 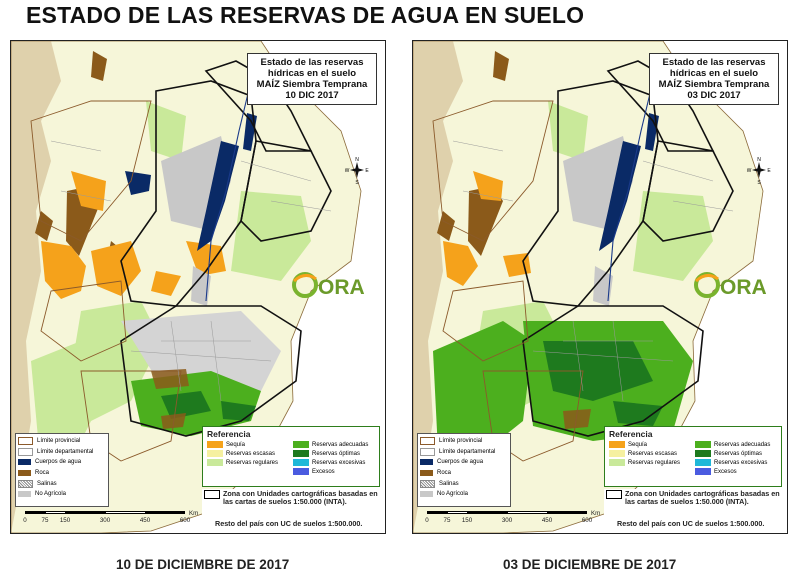 I want to click on caption-left: 10 DE DICIEMBRE DE 2017, so click(x=203, y=564).